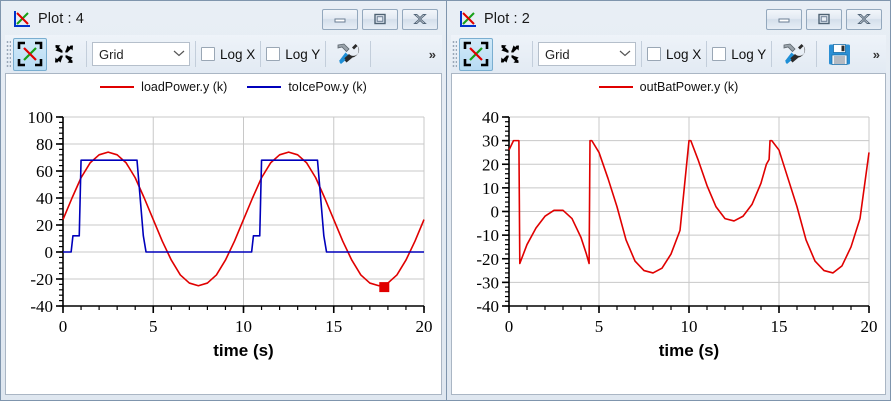 The image size is (891, 401). I want to click on selected-point-marker, so click(384, 287).